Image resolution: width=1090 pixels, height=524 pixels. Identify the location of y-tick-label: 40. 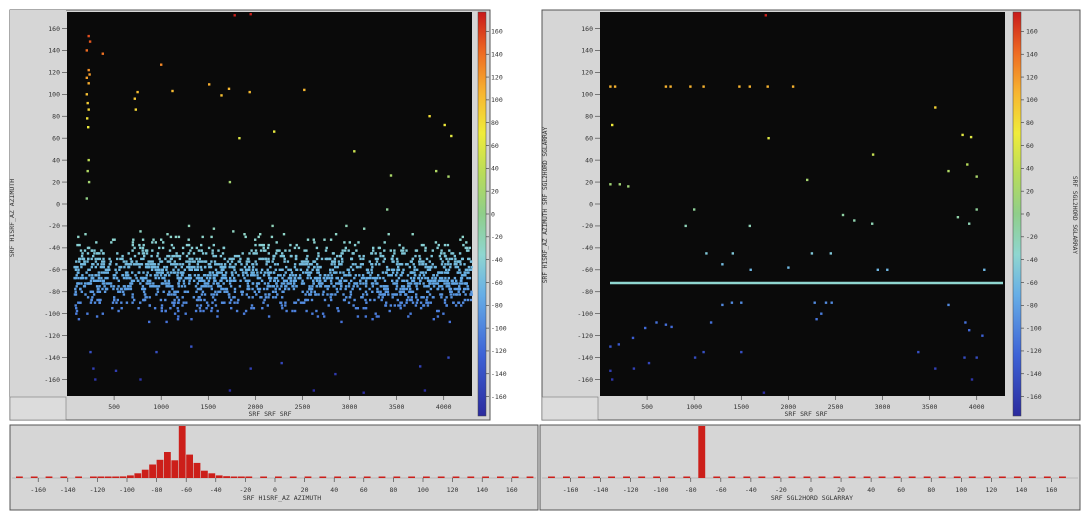
(56, 160).